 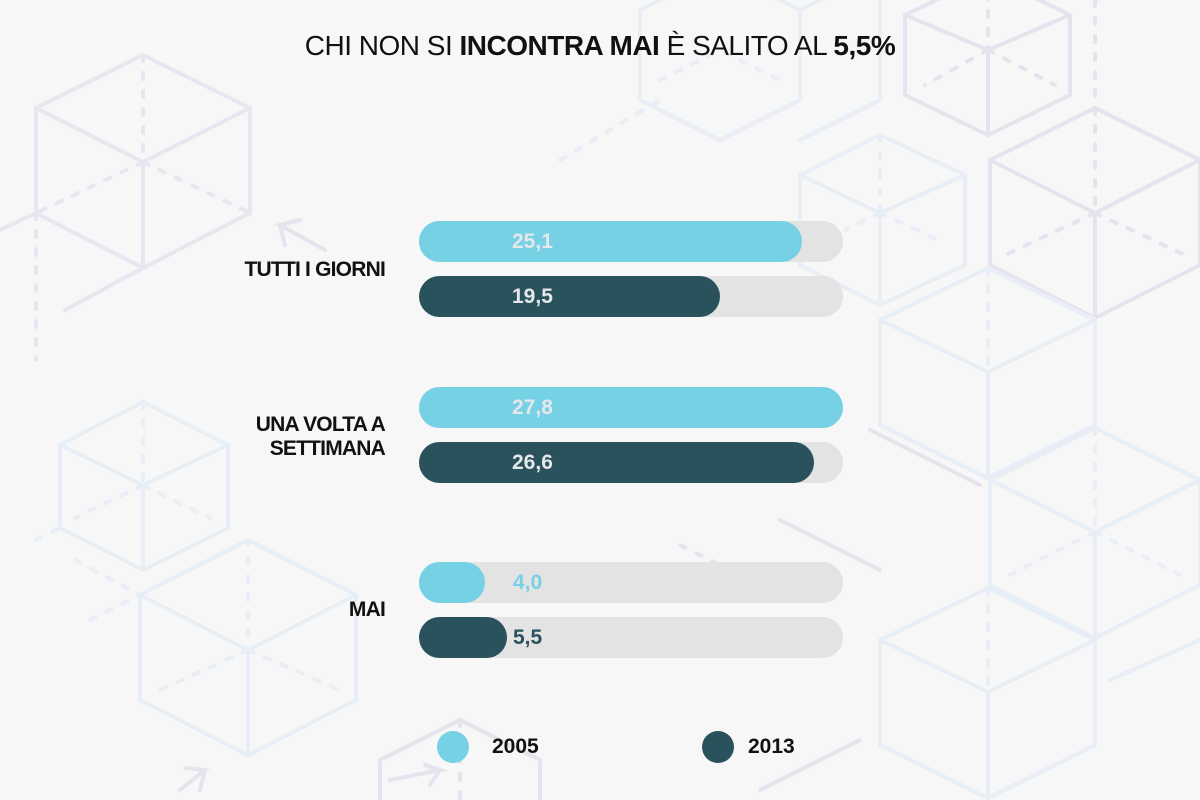 I want to click on legend-label-2013: 2013, so click(x=771, y=746).